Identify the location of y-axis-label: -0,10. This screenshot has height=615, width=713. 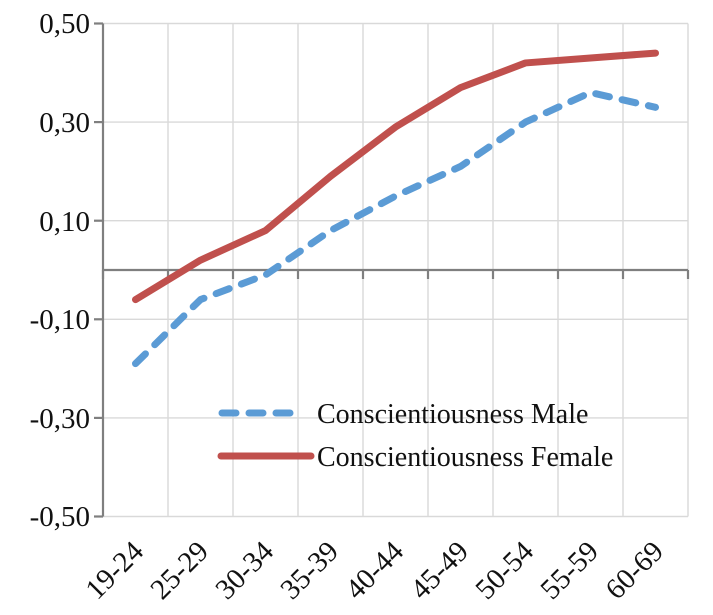
(60, 320).